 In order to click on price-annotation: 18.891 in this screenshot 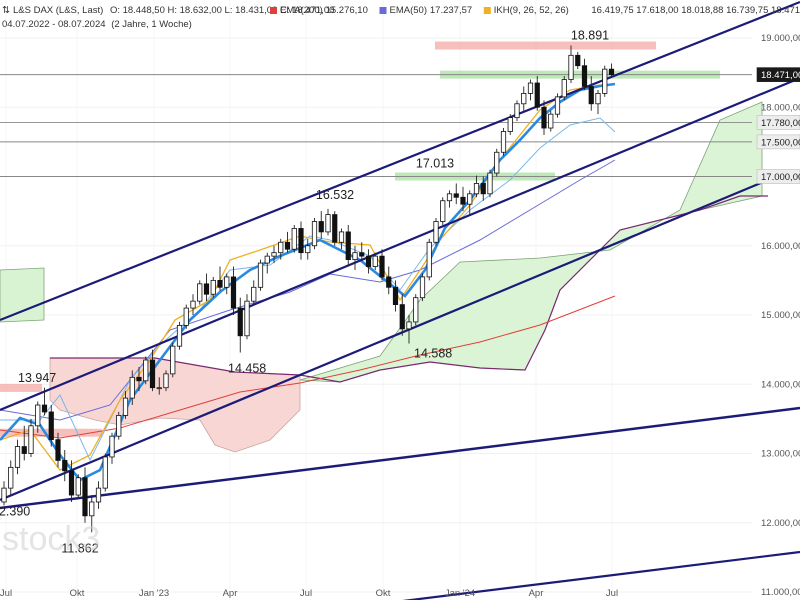, I will do `click(590, 36)`.